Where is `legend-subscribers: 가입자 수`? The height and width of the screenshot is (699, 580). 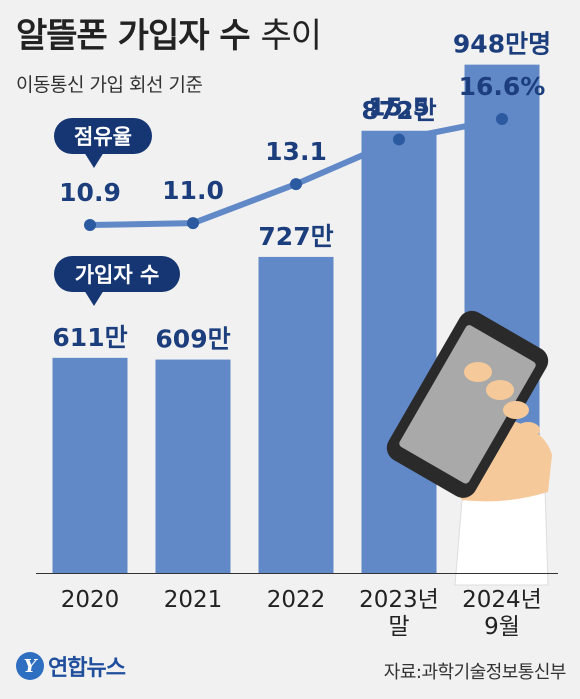
legend-subscribers: 가입자 수 is located at coordinates (117, 281).